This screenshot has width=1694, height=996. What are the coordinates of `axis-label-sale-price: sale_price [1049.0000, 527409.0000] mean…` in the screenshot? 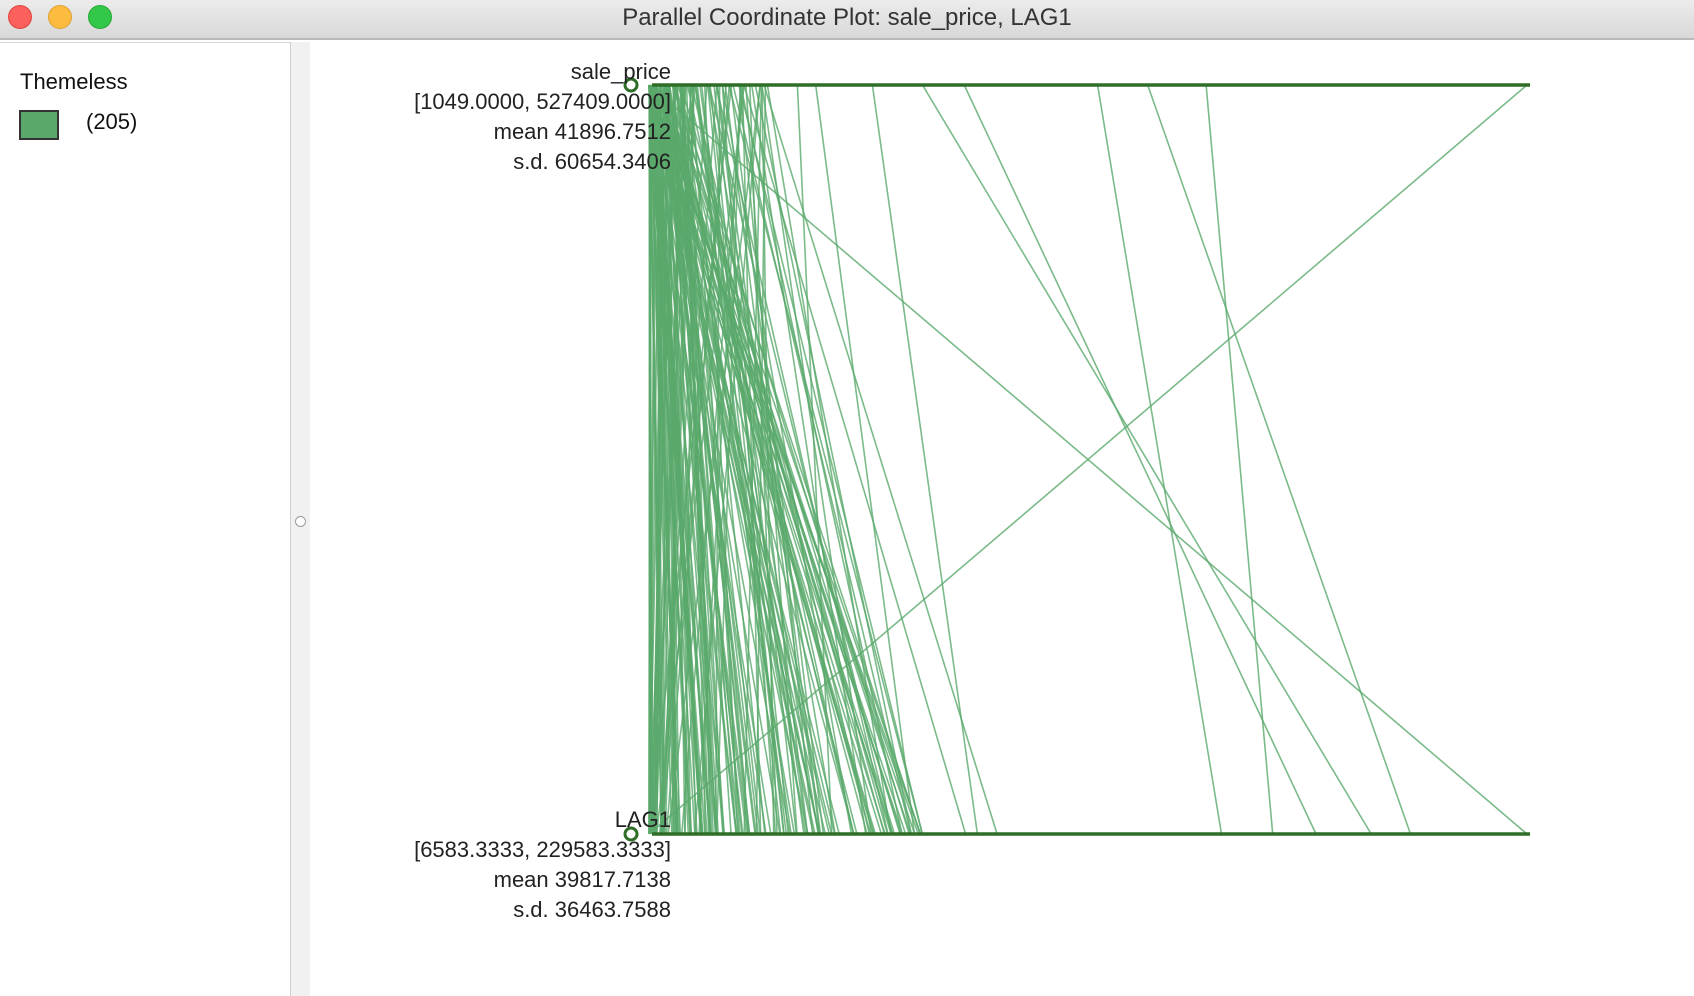 It's located at (491, 117).